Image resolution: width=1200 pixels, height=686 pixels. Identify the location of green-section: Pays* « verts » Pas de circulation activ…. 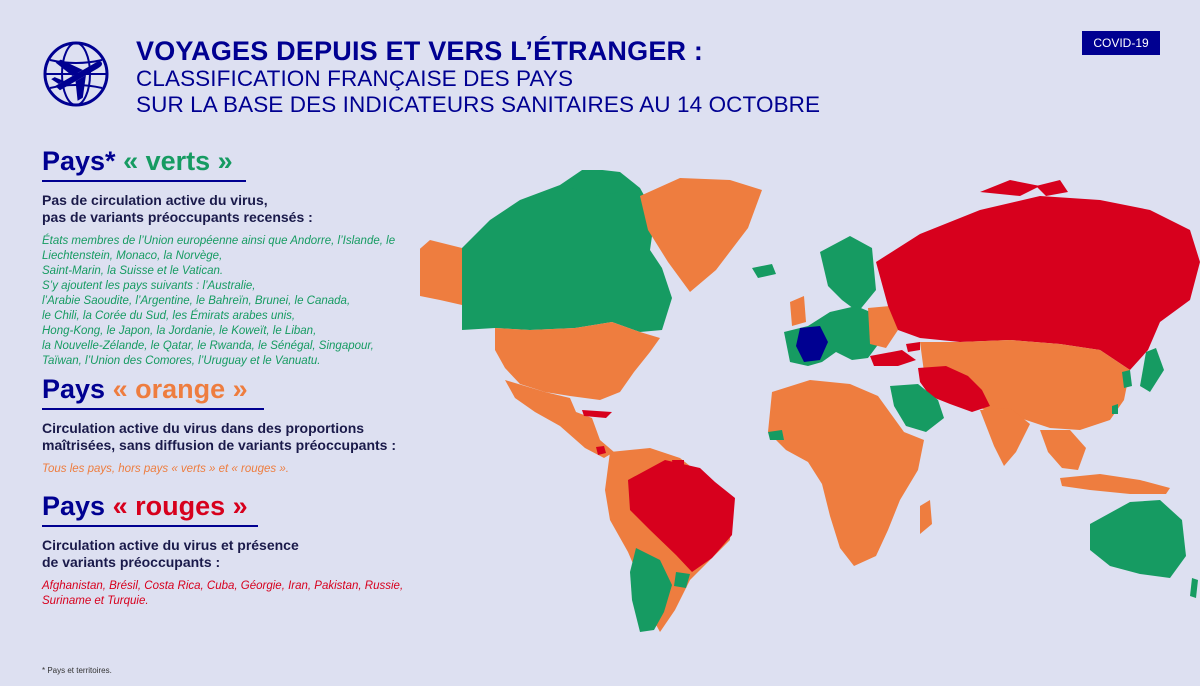
(218, 256).